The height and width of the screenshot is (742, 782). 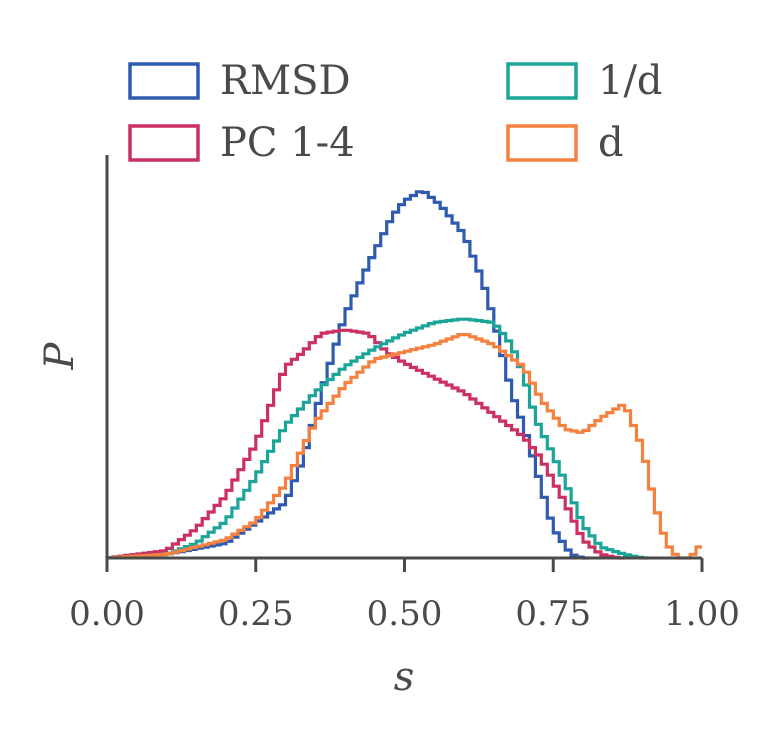 I want to click on x-ticks: 0.00 0.25 0.50 0.75 1.00, so click(x=404, y=596).